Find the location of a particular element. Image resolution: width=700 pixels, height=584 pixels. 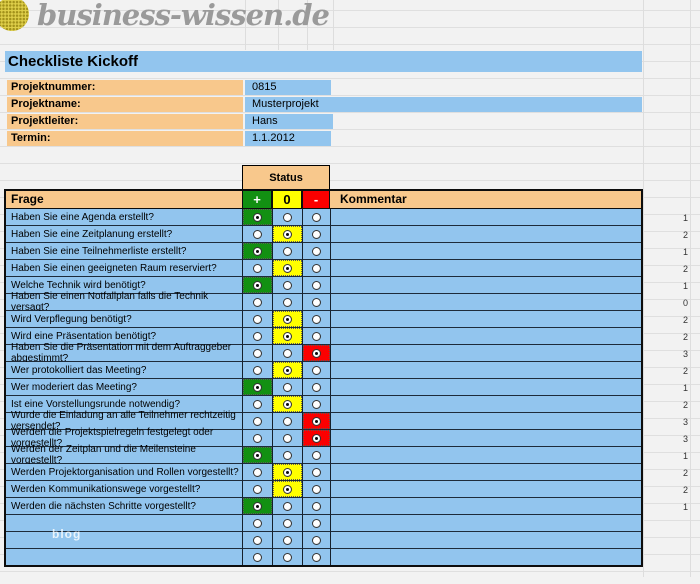

checklist-row: Wird Verpflegung benötigt? 2 is located at coordinates (350, 319).